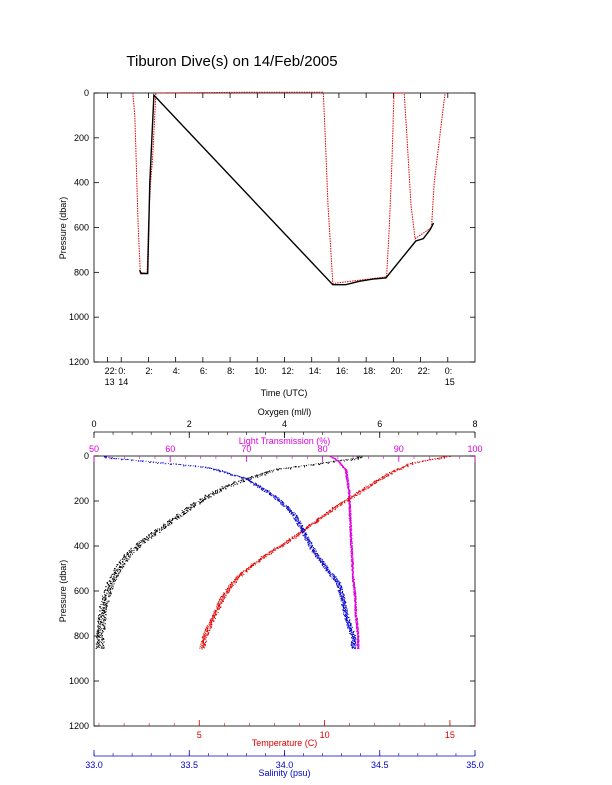  I want to click on temp-axis-label: Temperature (C), so click(285, 743).